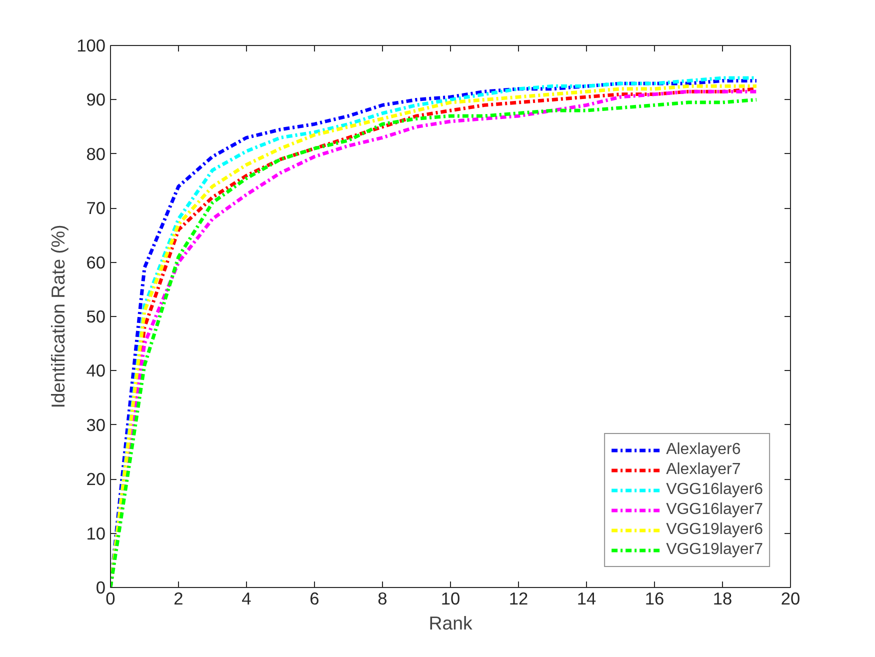 The width and height of the screenshot is (875, 657). What do you see at coordinates (790, 598) in the screenshot?
I see `x-tick-label: 20` at bounding box center [790, 598].